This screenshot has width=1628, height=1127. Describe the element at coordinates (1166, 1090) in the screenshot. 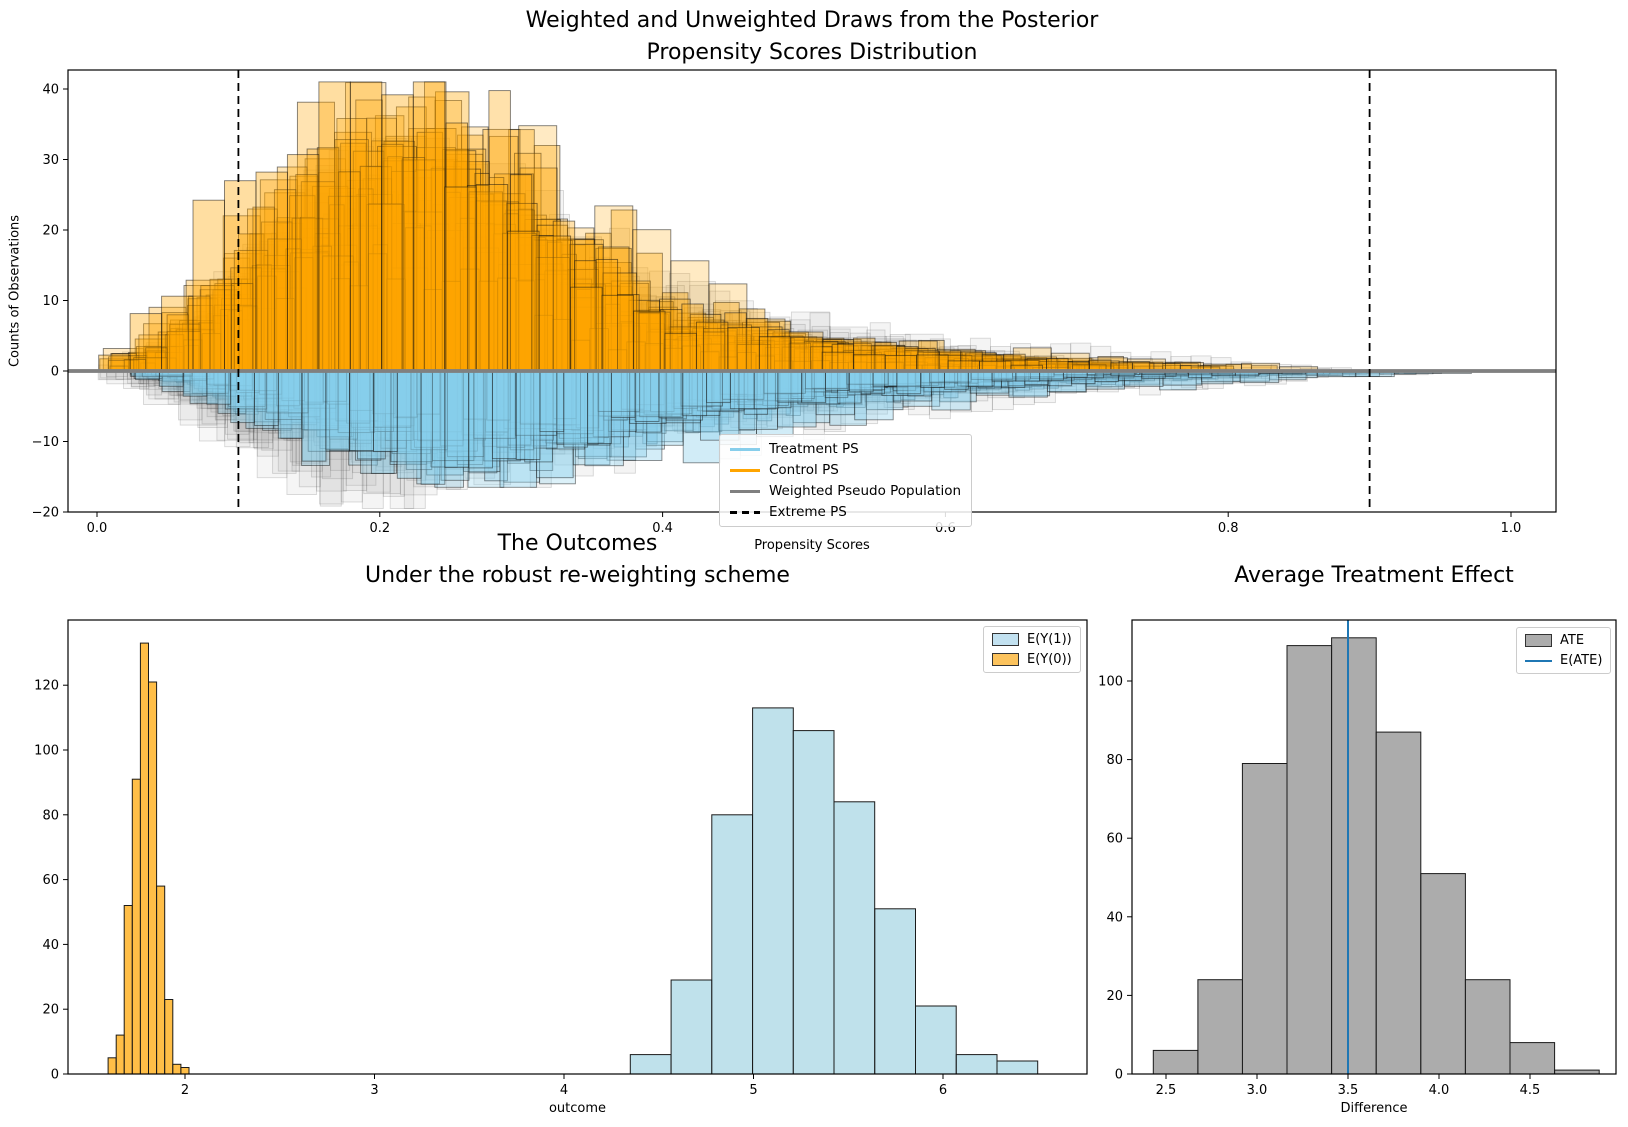

I see `svg-text: 2.5` at that location.